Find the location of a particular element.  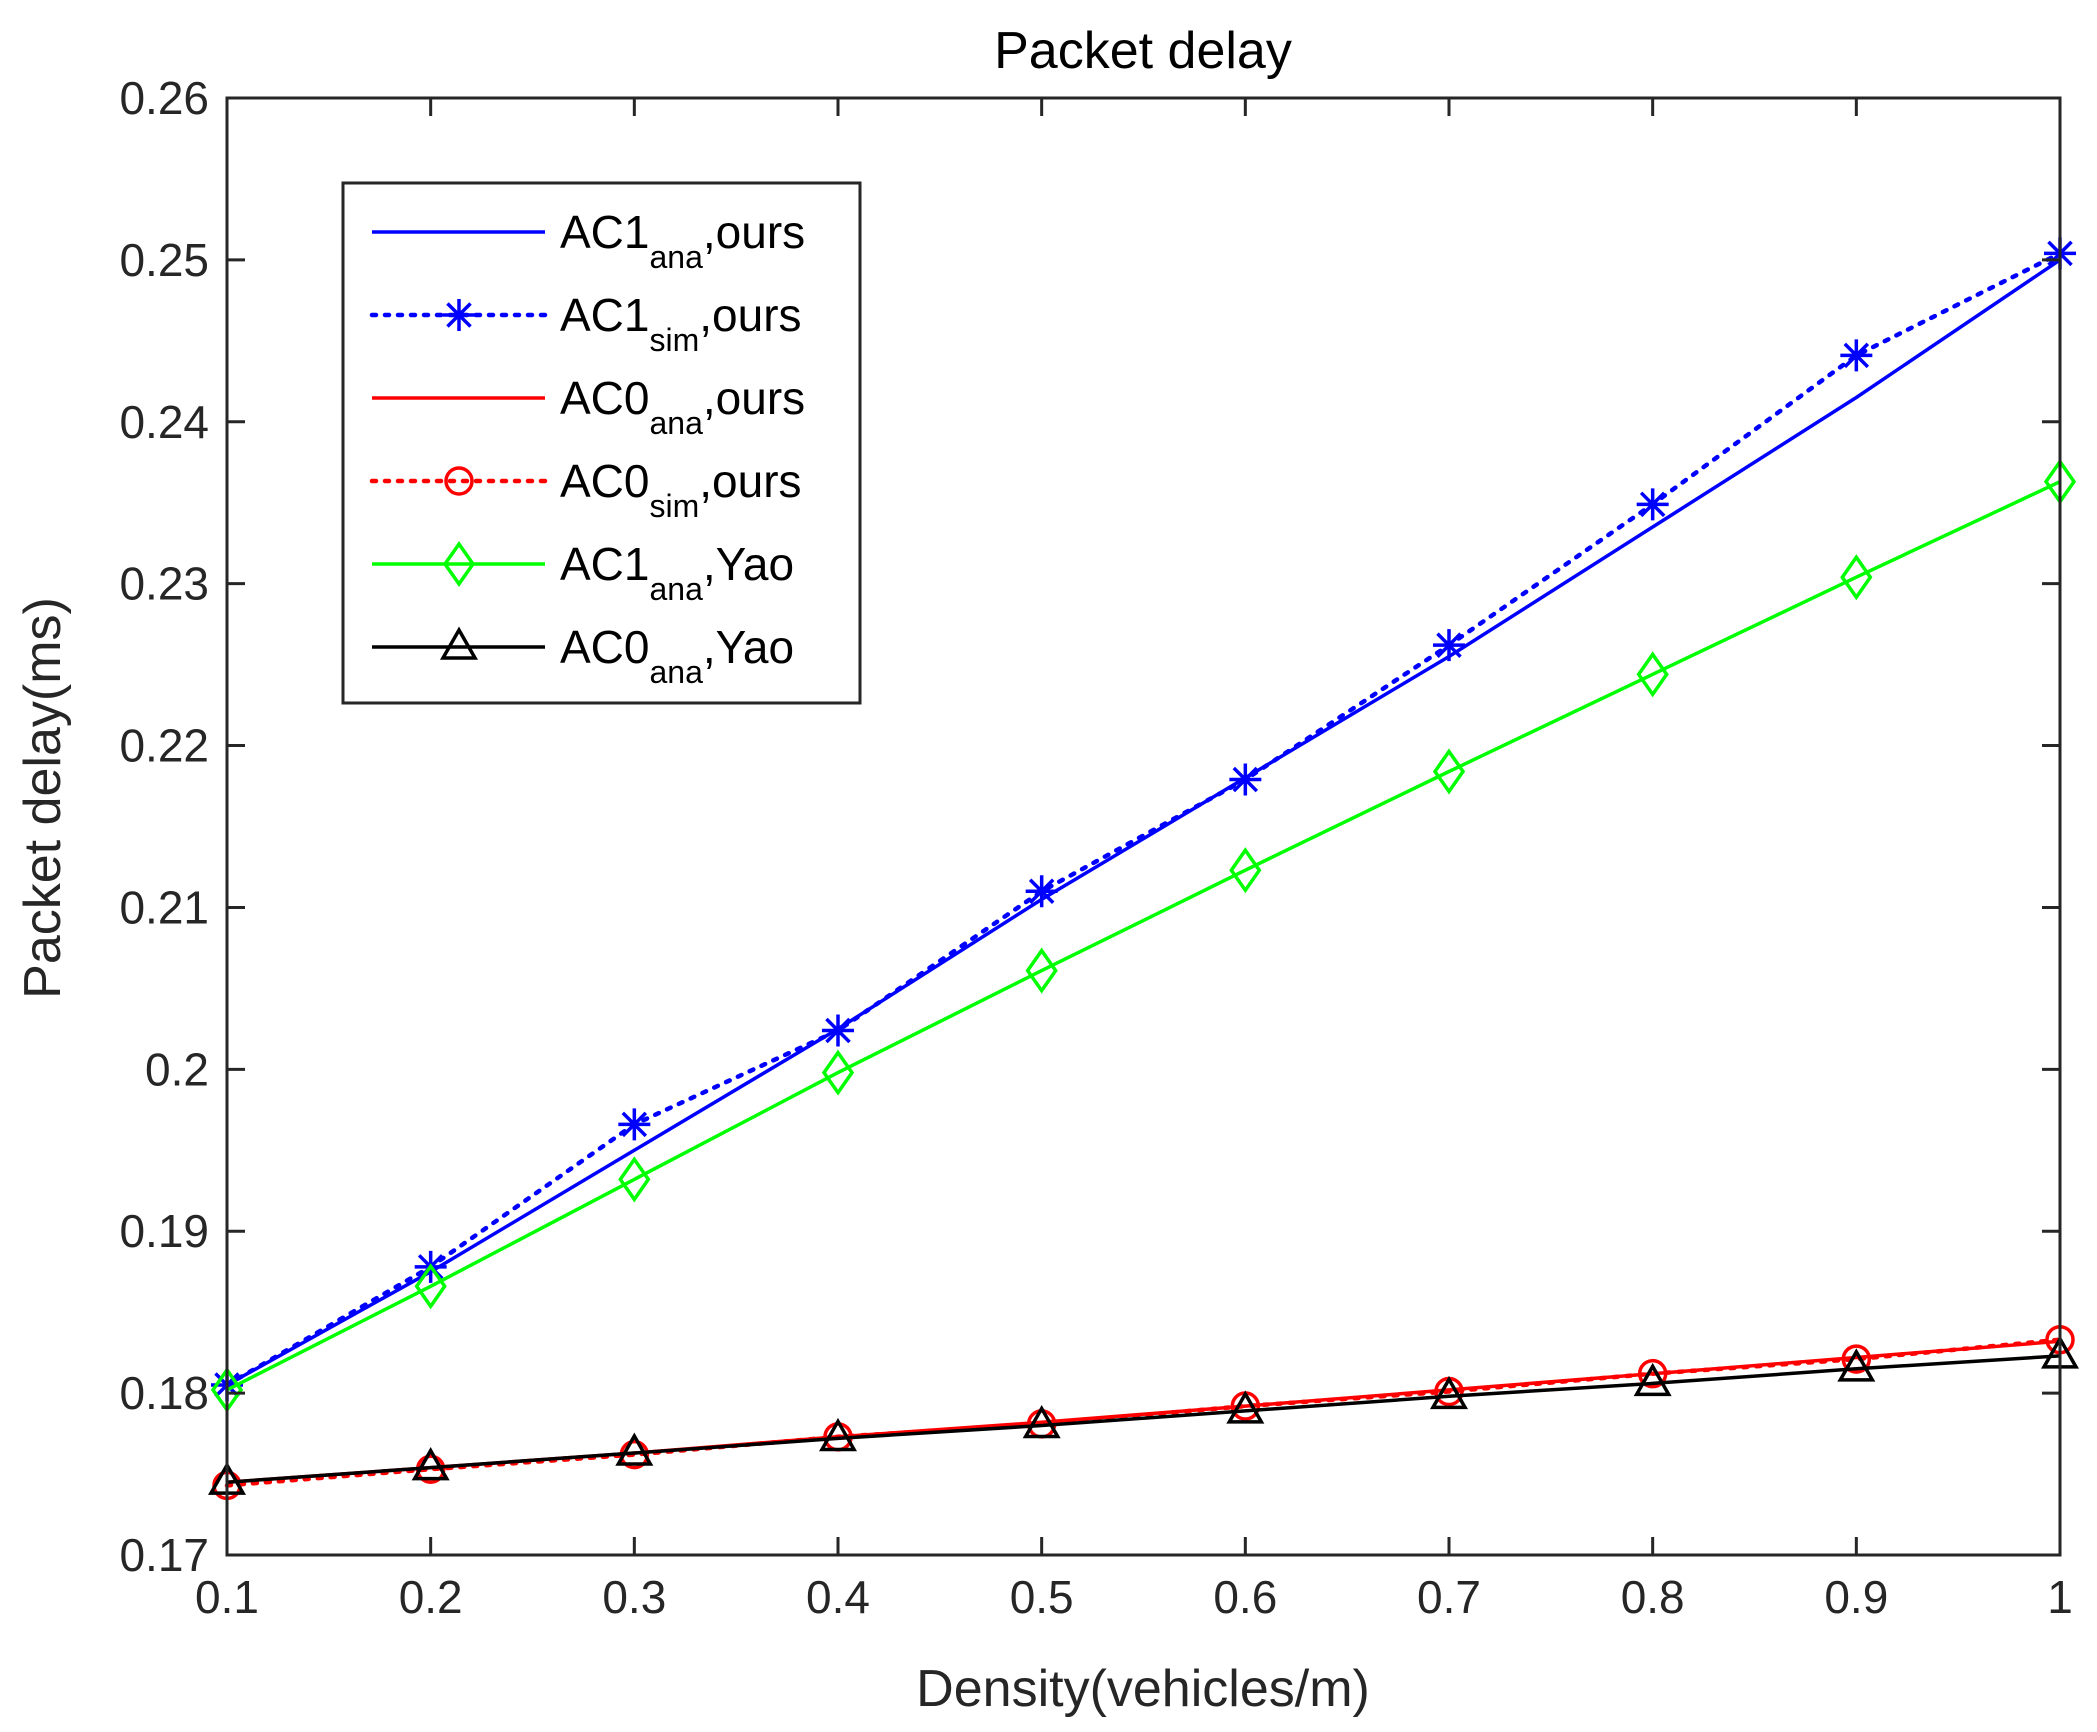

series-line-ac0-ana-yao is located at coordinates (1143, 1419).